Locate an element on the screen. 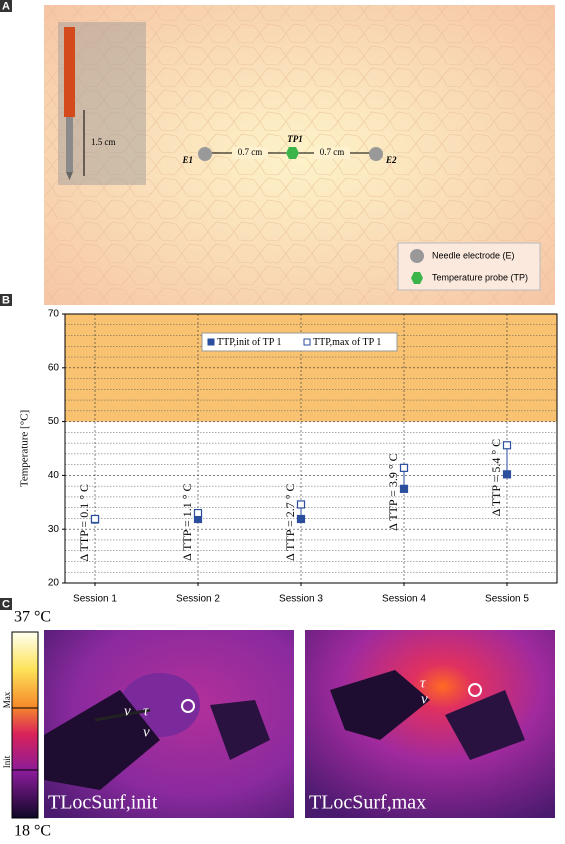  x-tick-label: Session 4 is located at coordinates (404, 599).